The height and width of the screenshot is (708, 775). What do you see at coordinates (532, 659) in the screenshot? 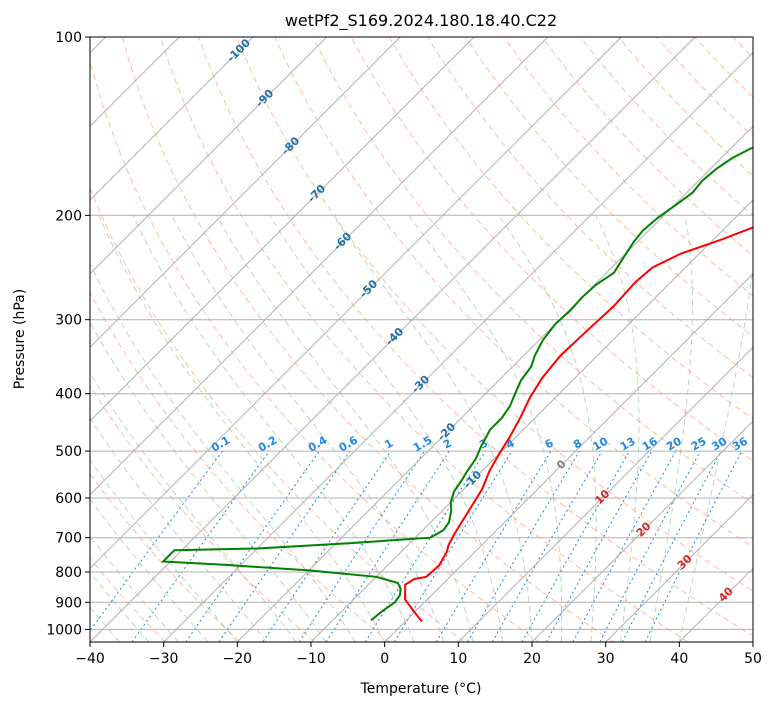
I see `x-tick-label: 20` at bounding box center [532, 659].